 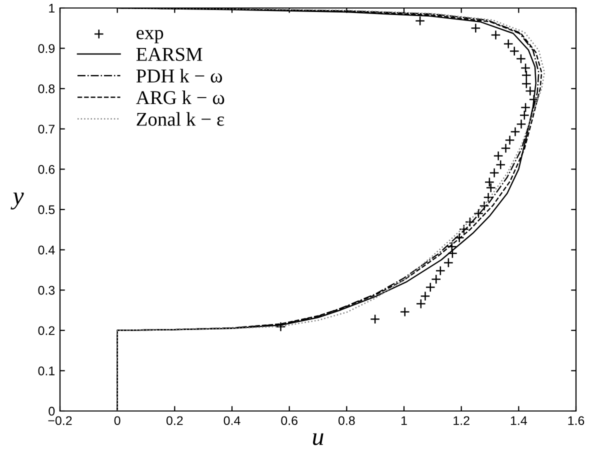 I want to click on y-tick-label: 0.1, so click(x=46, y=371).